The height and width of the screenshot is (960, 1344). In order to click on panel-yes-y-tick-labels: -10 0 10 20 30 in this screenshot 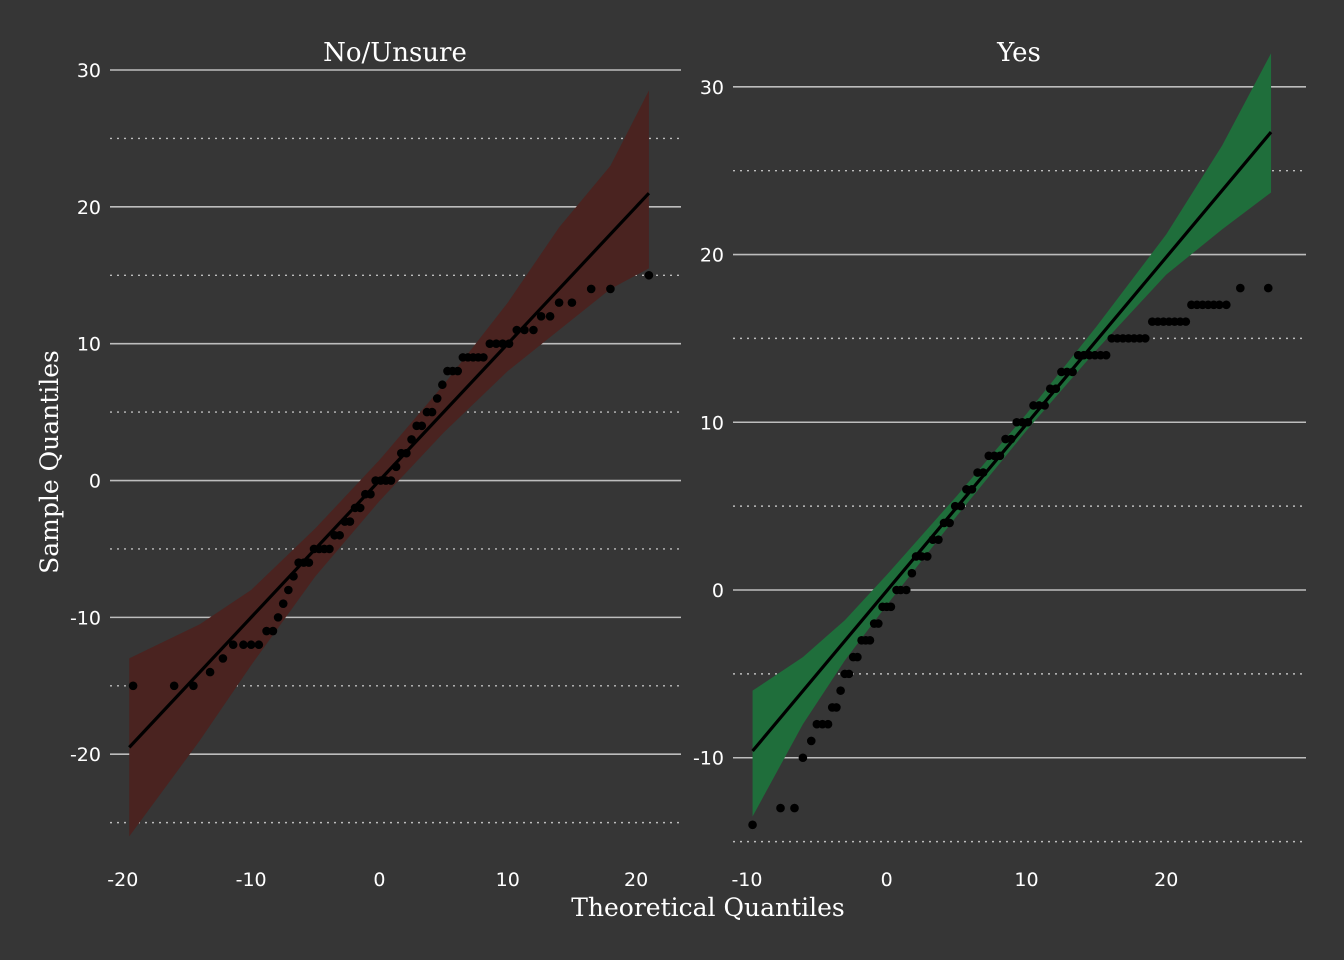, I will do `click(708, 423)`.